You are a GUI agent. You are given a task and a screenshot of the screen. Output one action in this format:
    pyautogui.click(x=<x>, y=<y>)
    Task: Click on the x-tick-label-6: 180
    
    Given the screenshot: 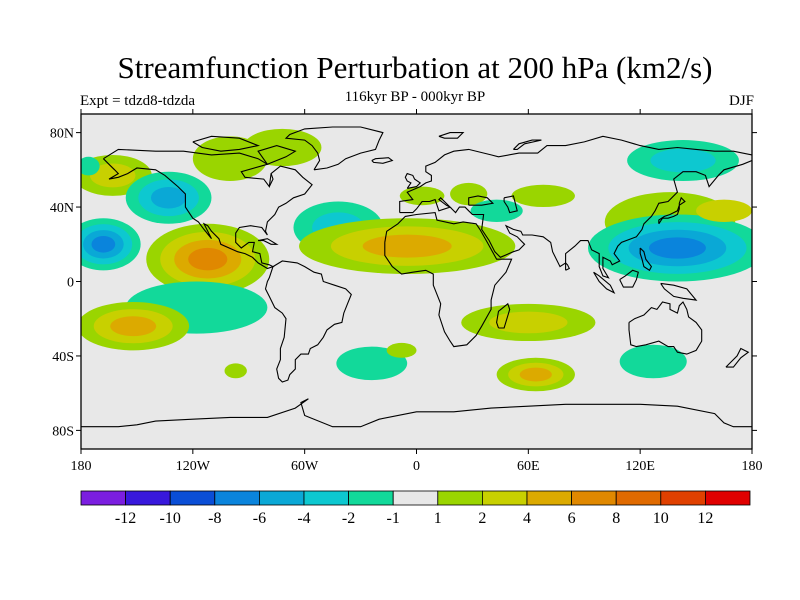 What is the action you would take?
    pyautogui.click(x=752, y=466)
    